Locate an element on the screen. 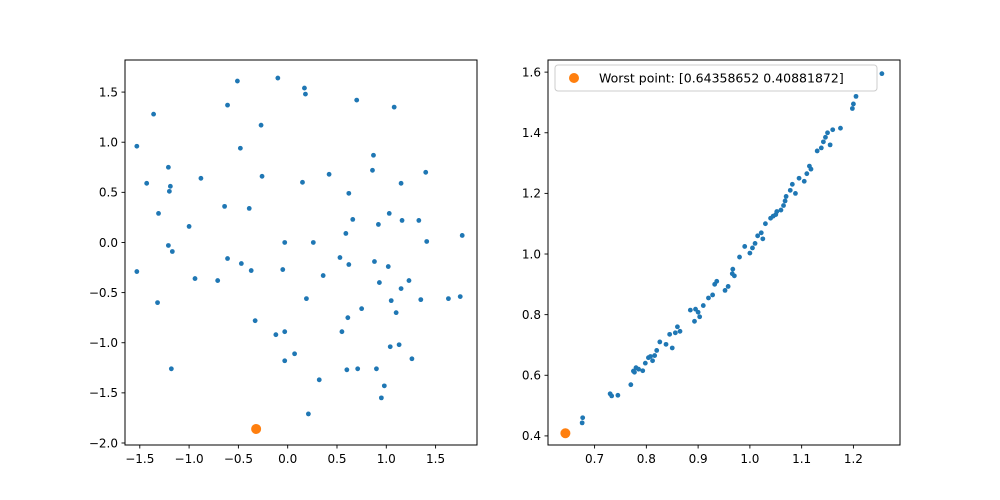 The image size is (1000, 500). legend-marker is located at coordinates (574, 78).